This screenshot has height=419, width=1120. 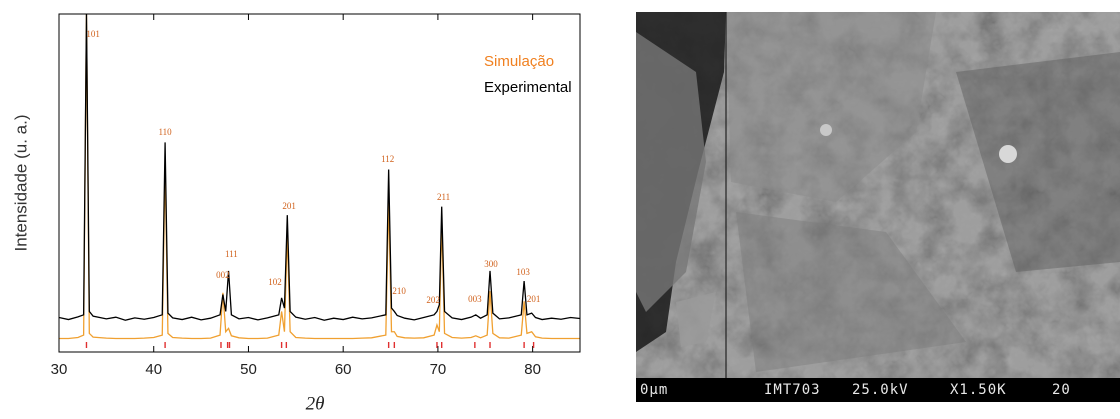 I want to click on peak-label: 111, so click(x=231, y=254).